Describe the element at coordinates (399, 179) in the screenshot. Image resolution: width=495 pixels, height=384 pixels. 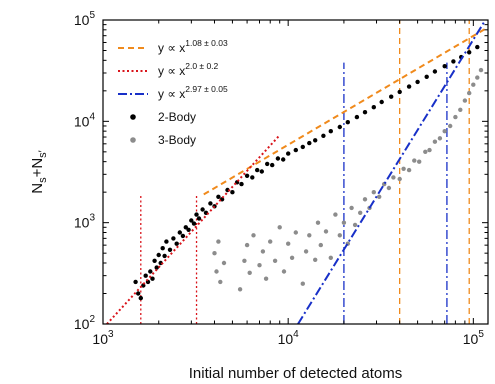
I see `3-body-point-42` at that location.